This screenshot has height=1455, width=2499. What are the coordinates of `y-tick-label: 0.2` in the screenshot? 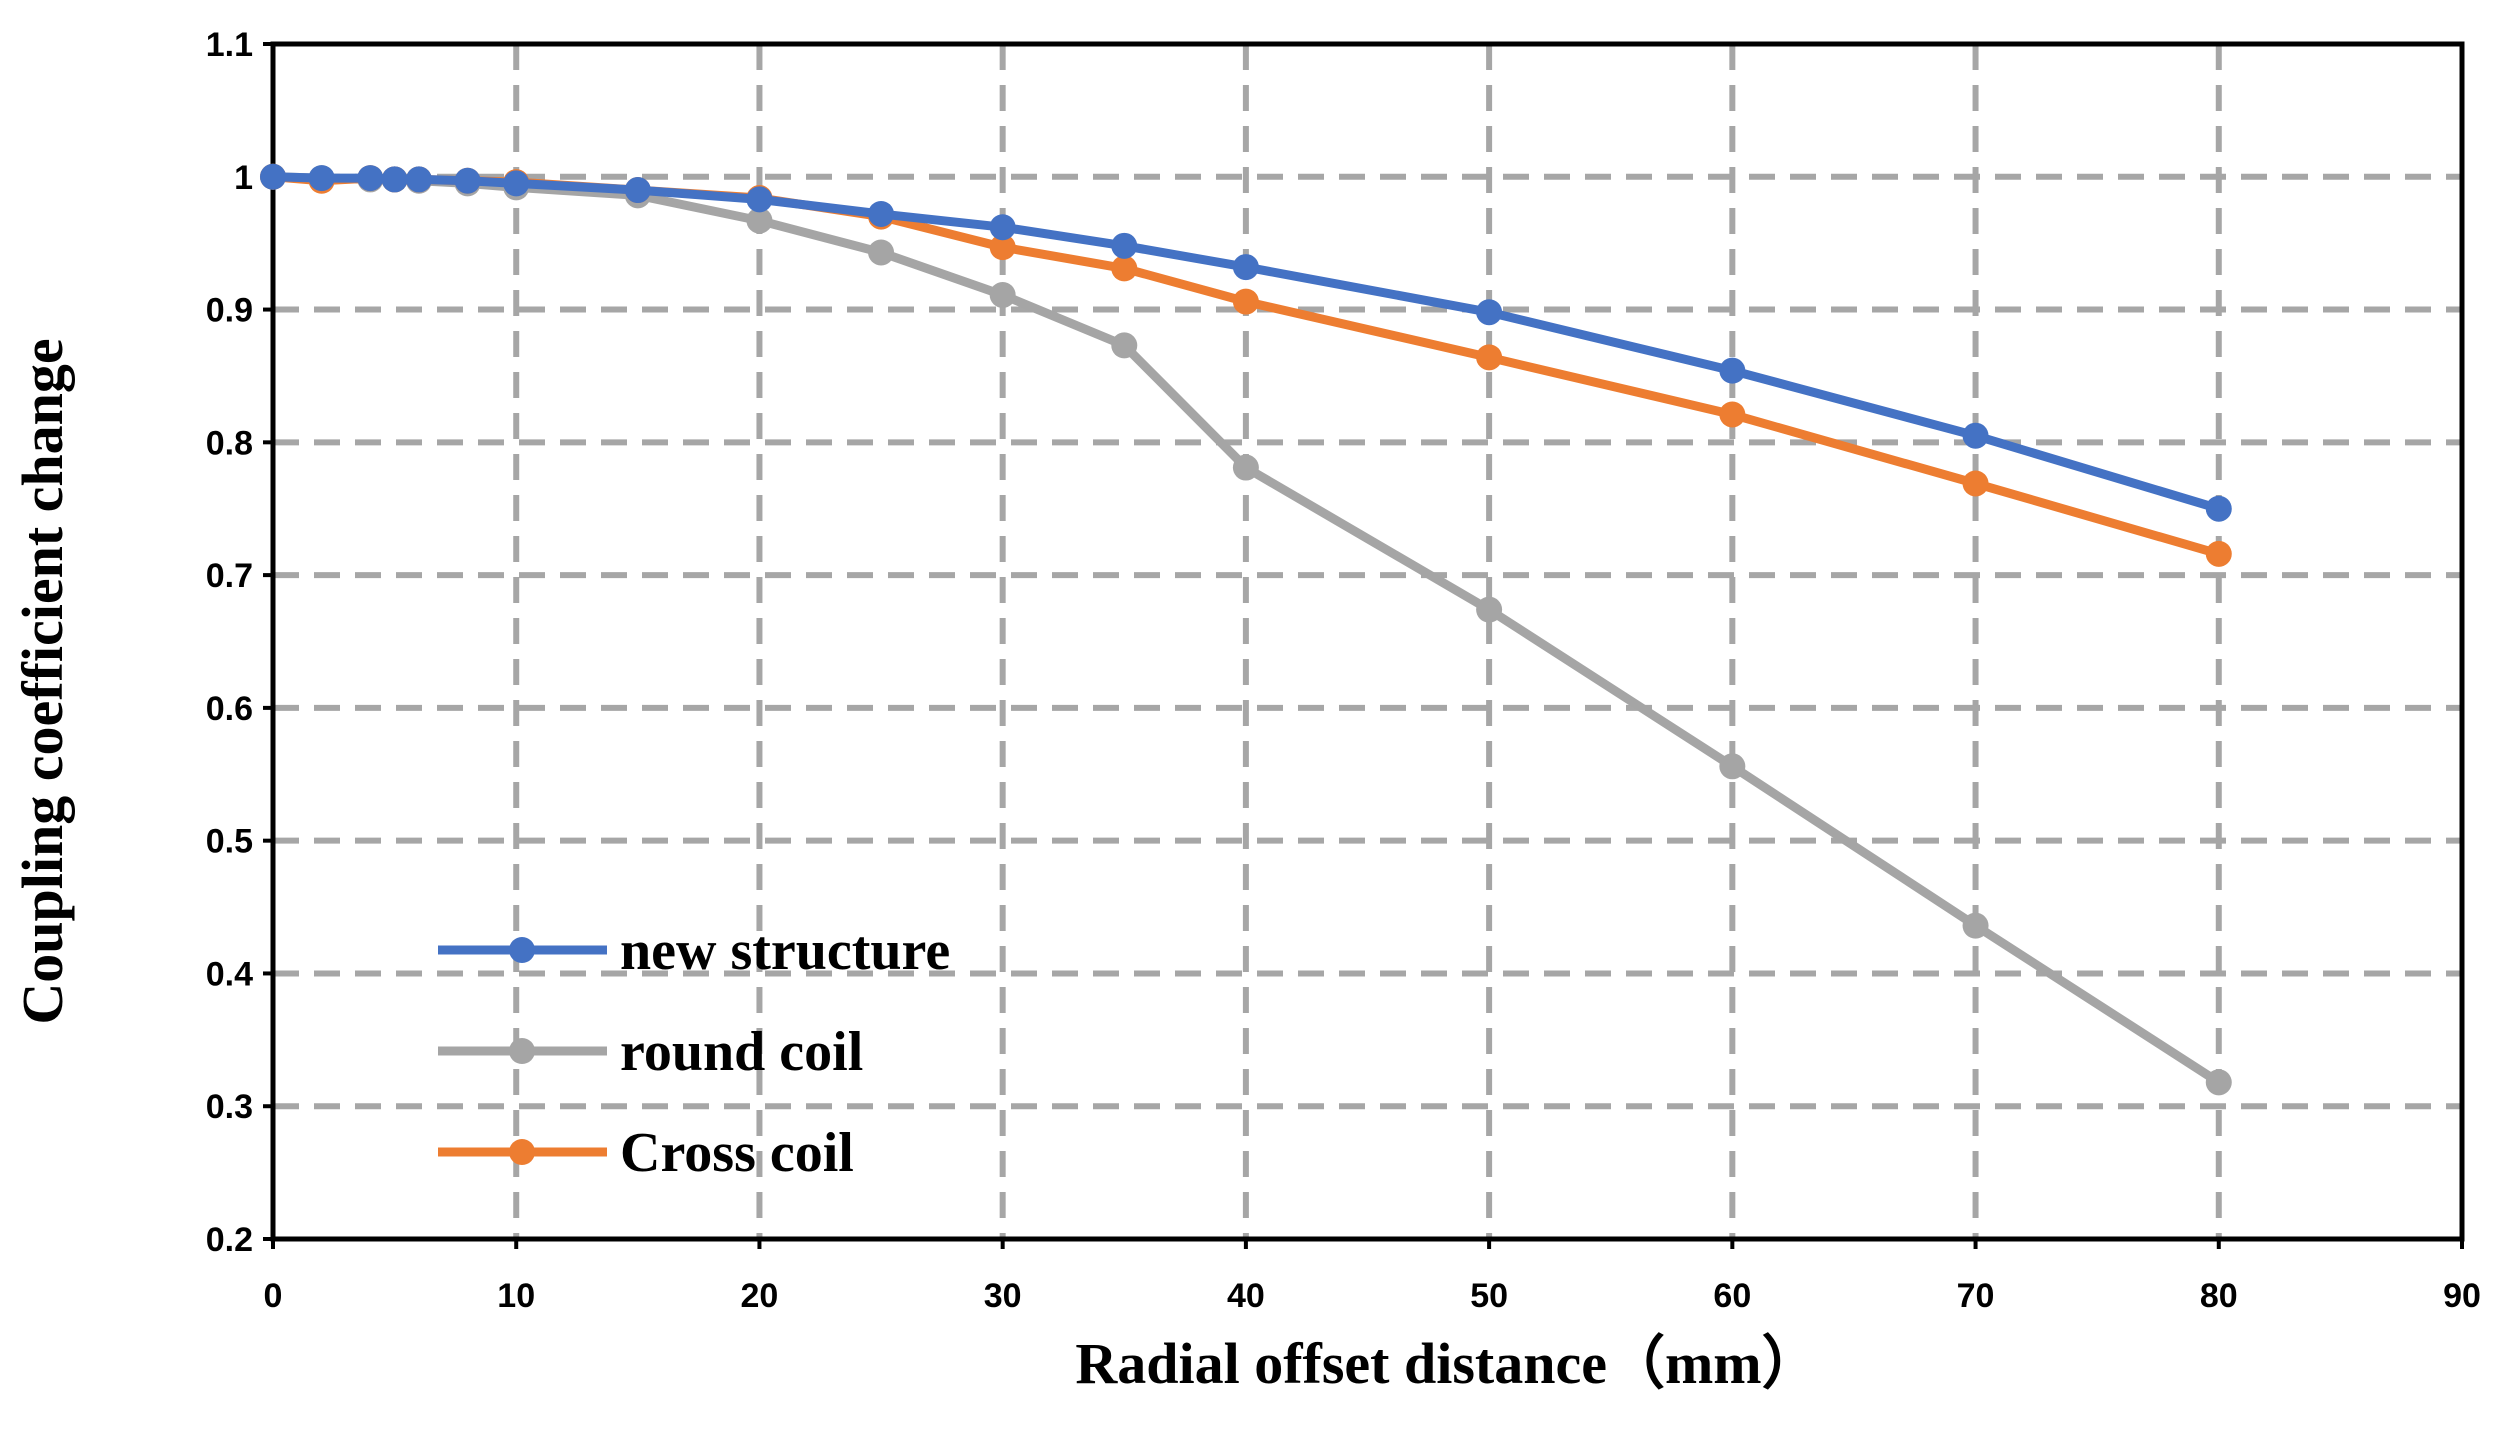 It's located at (229, 1240).